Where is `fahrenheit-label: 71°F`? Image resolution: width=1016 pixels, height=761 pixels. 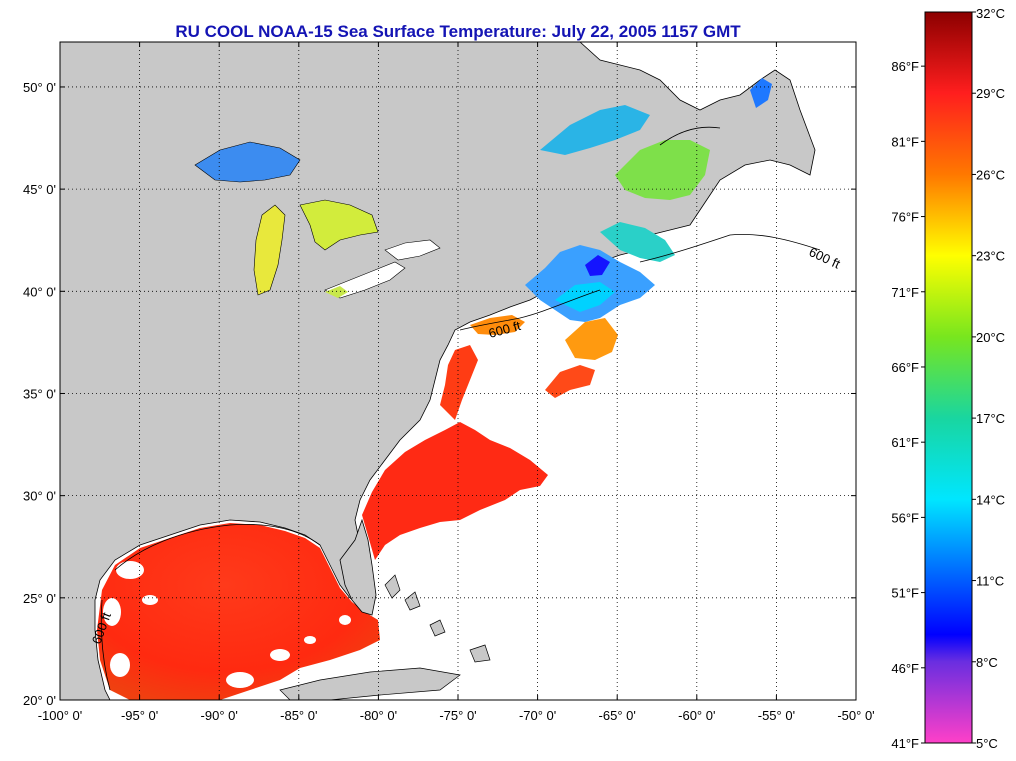
fahrenheit-label: 71°F is located at coordinates (905, 292).